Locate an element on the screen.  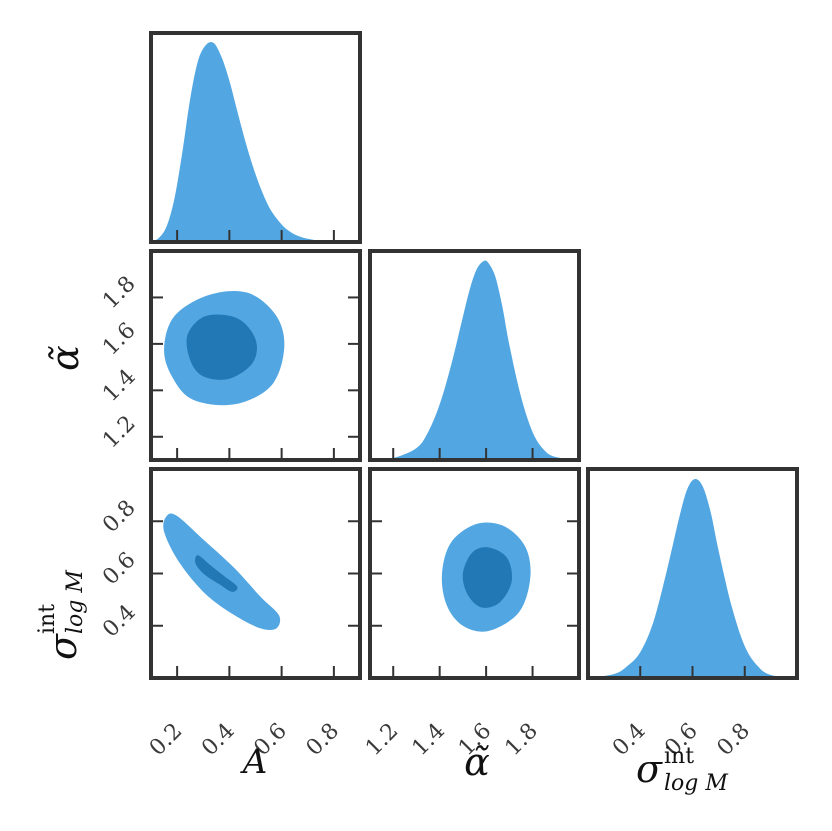
y-tick-label-alpha: 1.2 is located at coordinates (119, 432).